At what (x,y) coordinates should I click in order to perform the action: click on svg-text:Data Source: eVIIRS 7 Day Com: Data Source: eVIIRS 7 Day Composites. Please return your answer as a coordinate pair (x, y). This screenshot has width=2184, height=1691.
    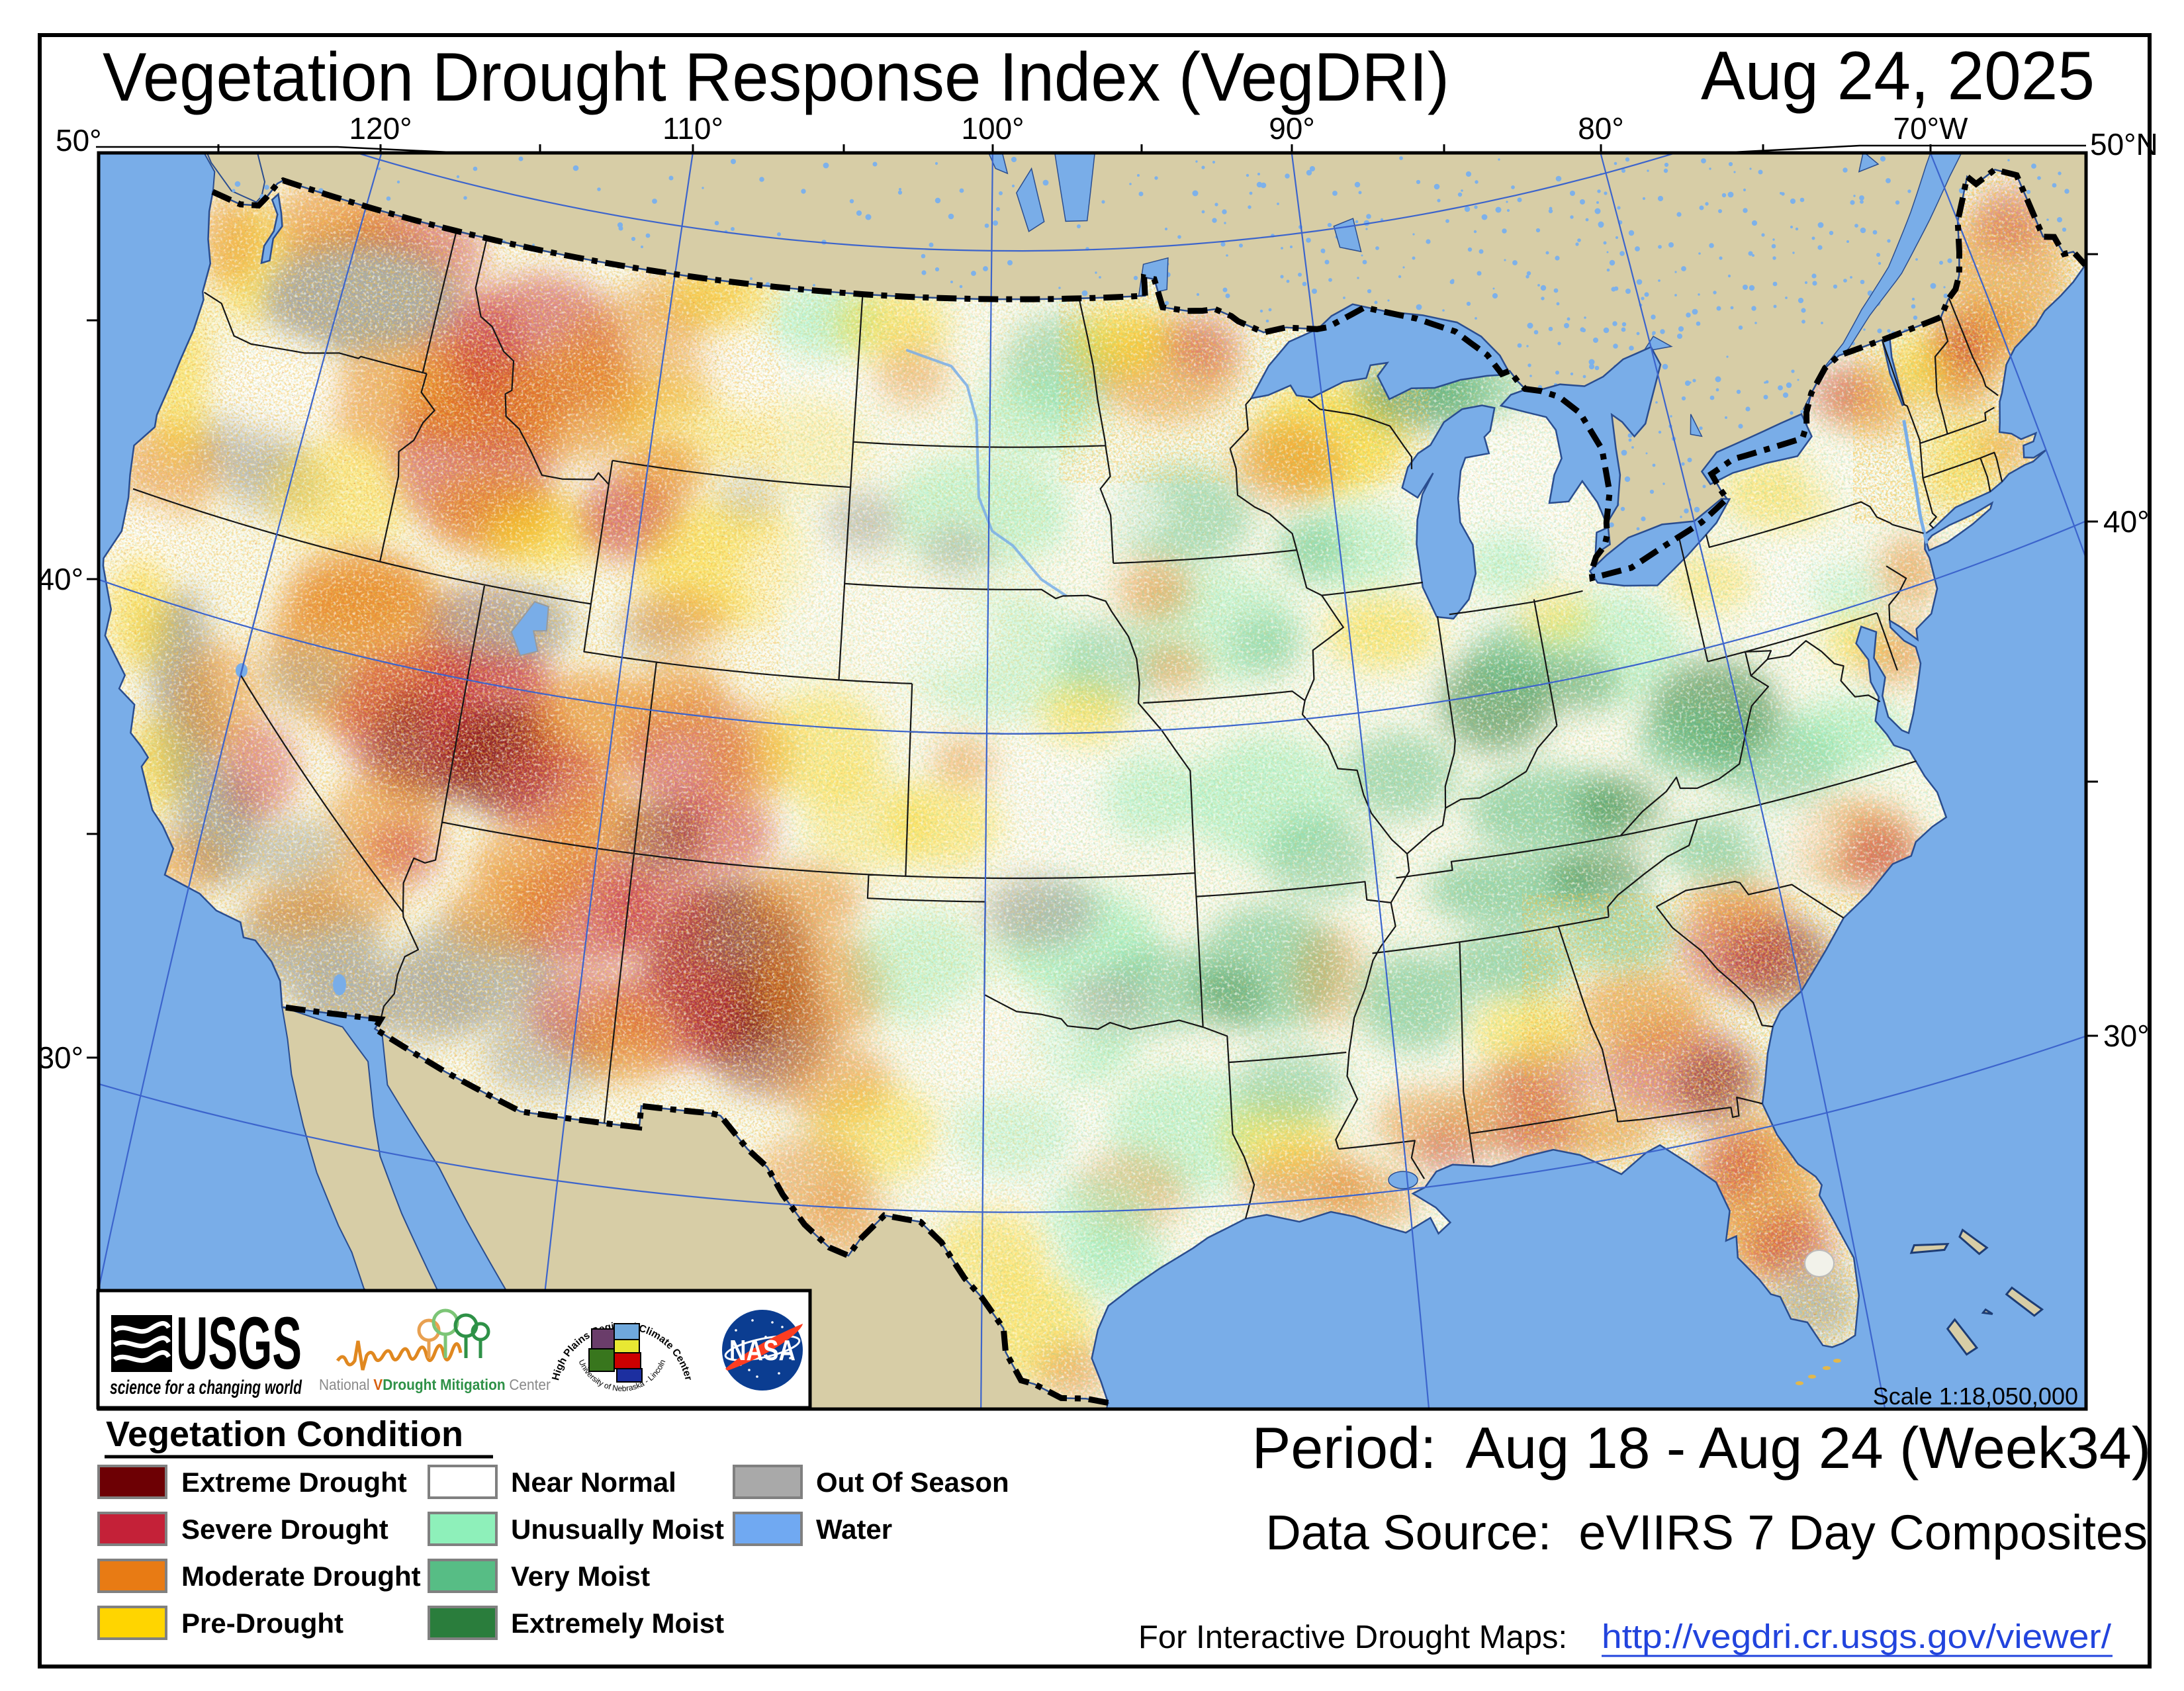
    Looking at the image, I should click on (1706, 1532).